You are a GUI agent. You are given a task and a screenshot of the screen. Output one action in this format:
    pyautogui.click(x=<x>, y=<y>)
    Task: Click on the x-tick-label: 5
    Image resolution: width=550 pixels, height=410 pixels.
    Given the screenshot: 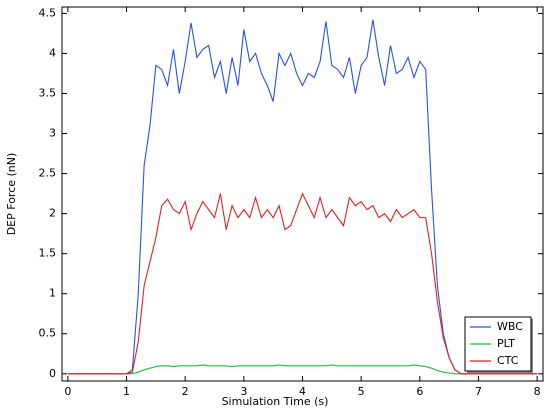 What is the action you would take?
    pyautogui.click(x=361, y=391)
    